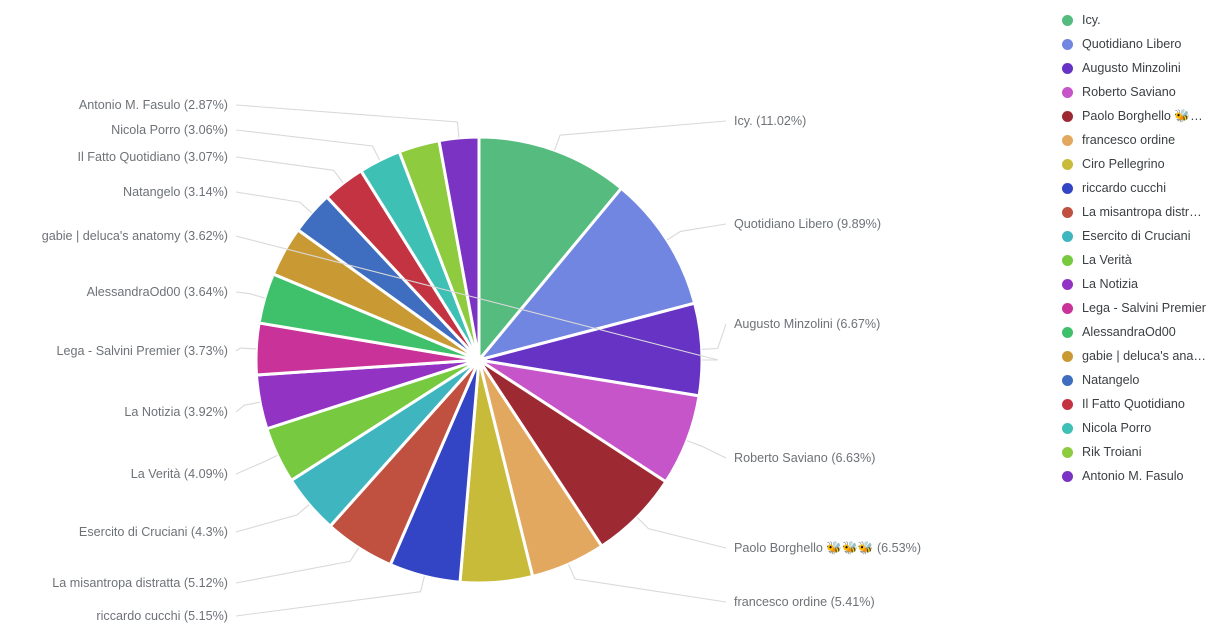  Describe the element at coordinates (807, 224) in the screenshot. I see `pie-slice-label: Quotidiano Libero (9.89%)` at that location.